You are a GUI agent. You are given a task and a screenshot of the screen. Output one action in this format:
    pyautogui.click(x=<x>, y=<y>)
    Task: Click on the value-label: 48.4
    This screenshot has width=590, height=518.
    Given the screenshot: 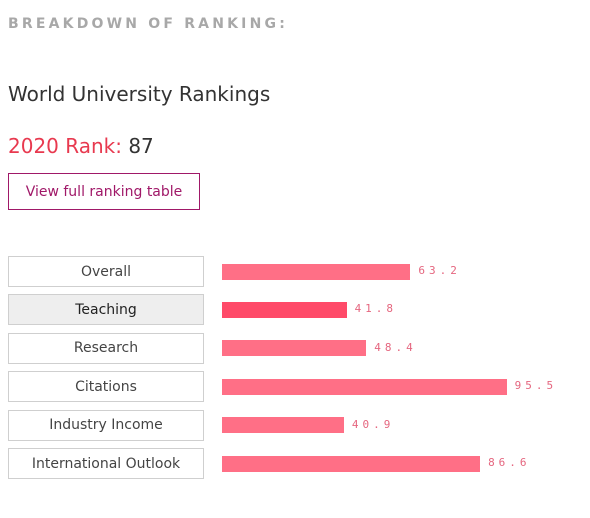 What is the action you would take?
    pyautogui.click(x=395, y=347)
    